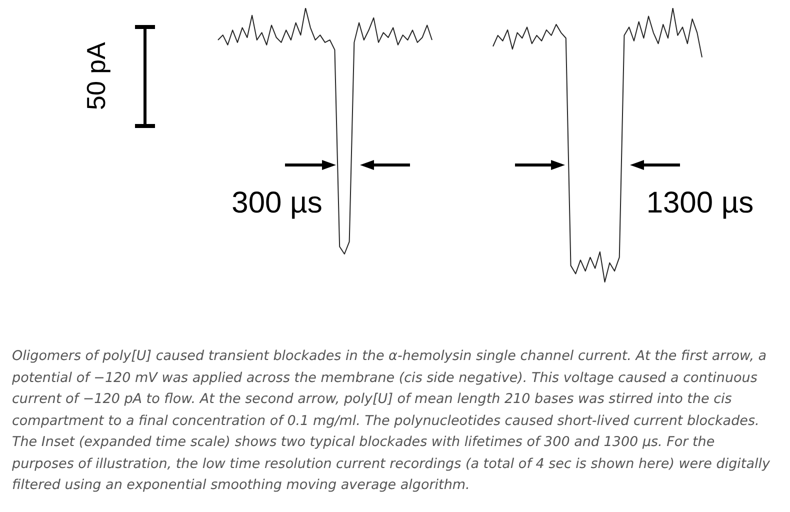 This screenshot has height=512, width=790. I want to click on annotation: 1300 µs, so click(700, 203).